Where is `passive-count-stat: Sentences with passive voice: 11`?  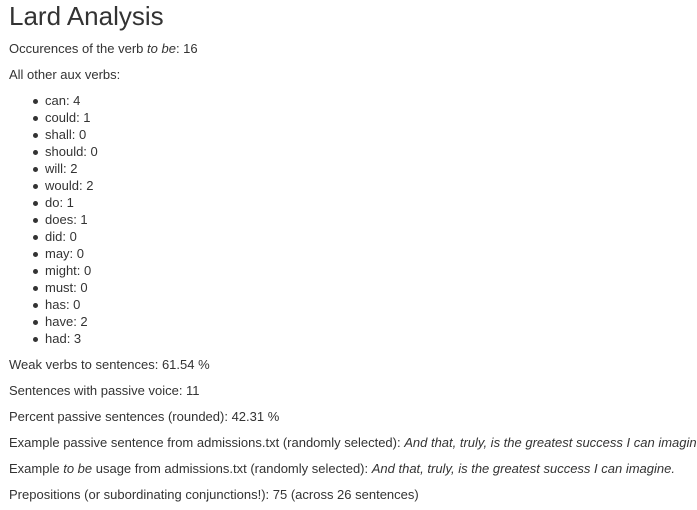 passive-count-stat: Sentences with passive voice: 11 is located at coordinates (104, 390).